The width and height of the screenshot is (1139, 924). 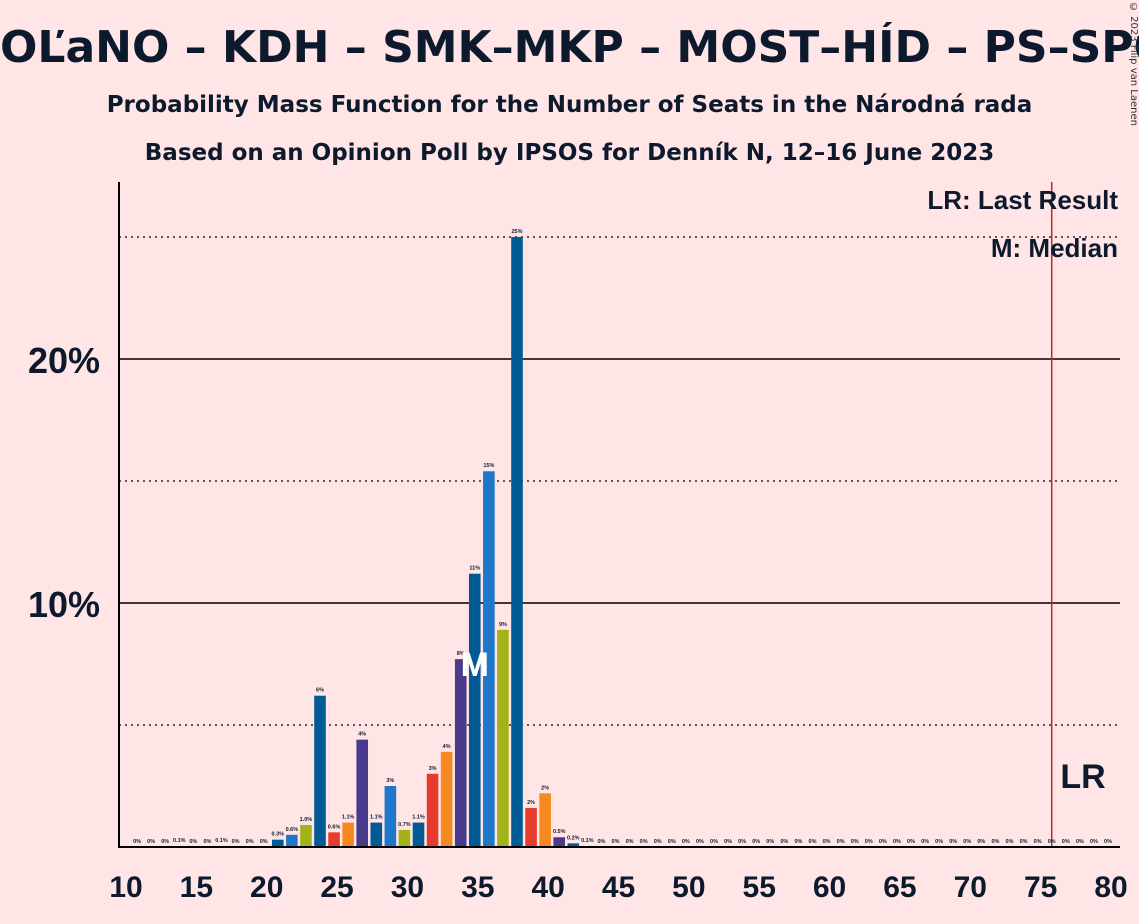 What do you see at coordinates (64, 360) in the screenshot?
I see `y-tick-label: 20%` at bounding box center [64, 360].